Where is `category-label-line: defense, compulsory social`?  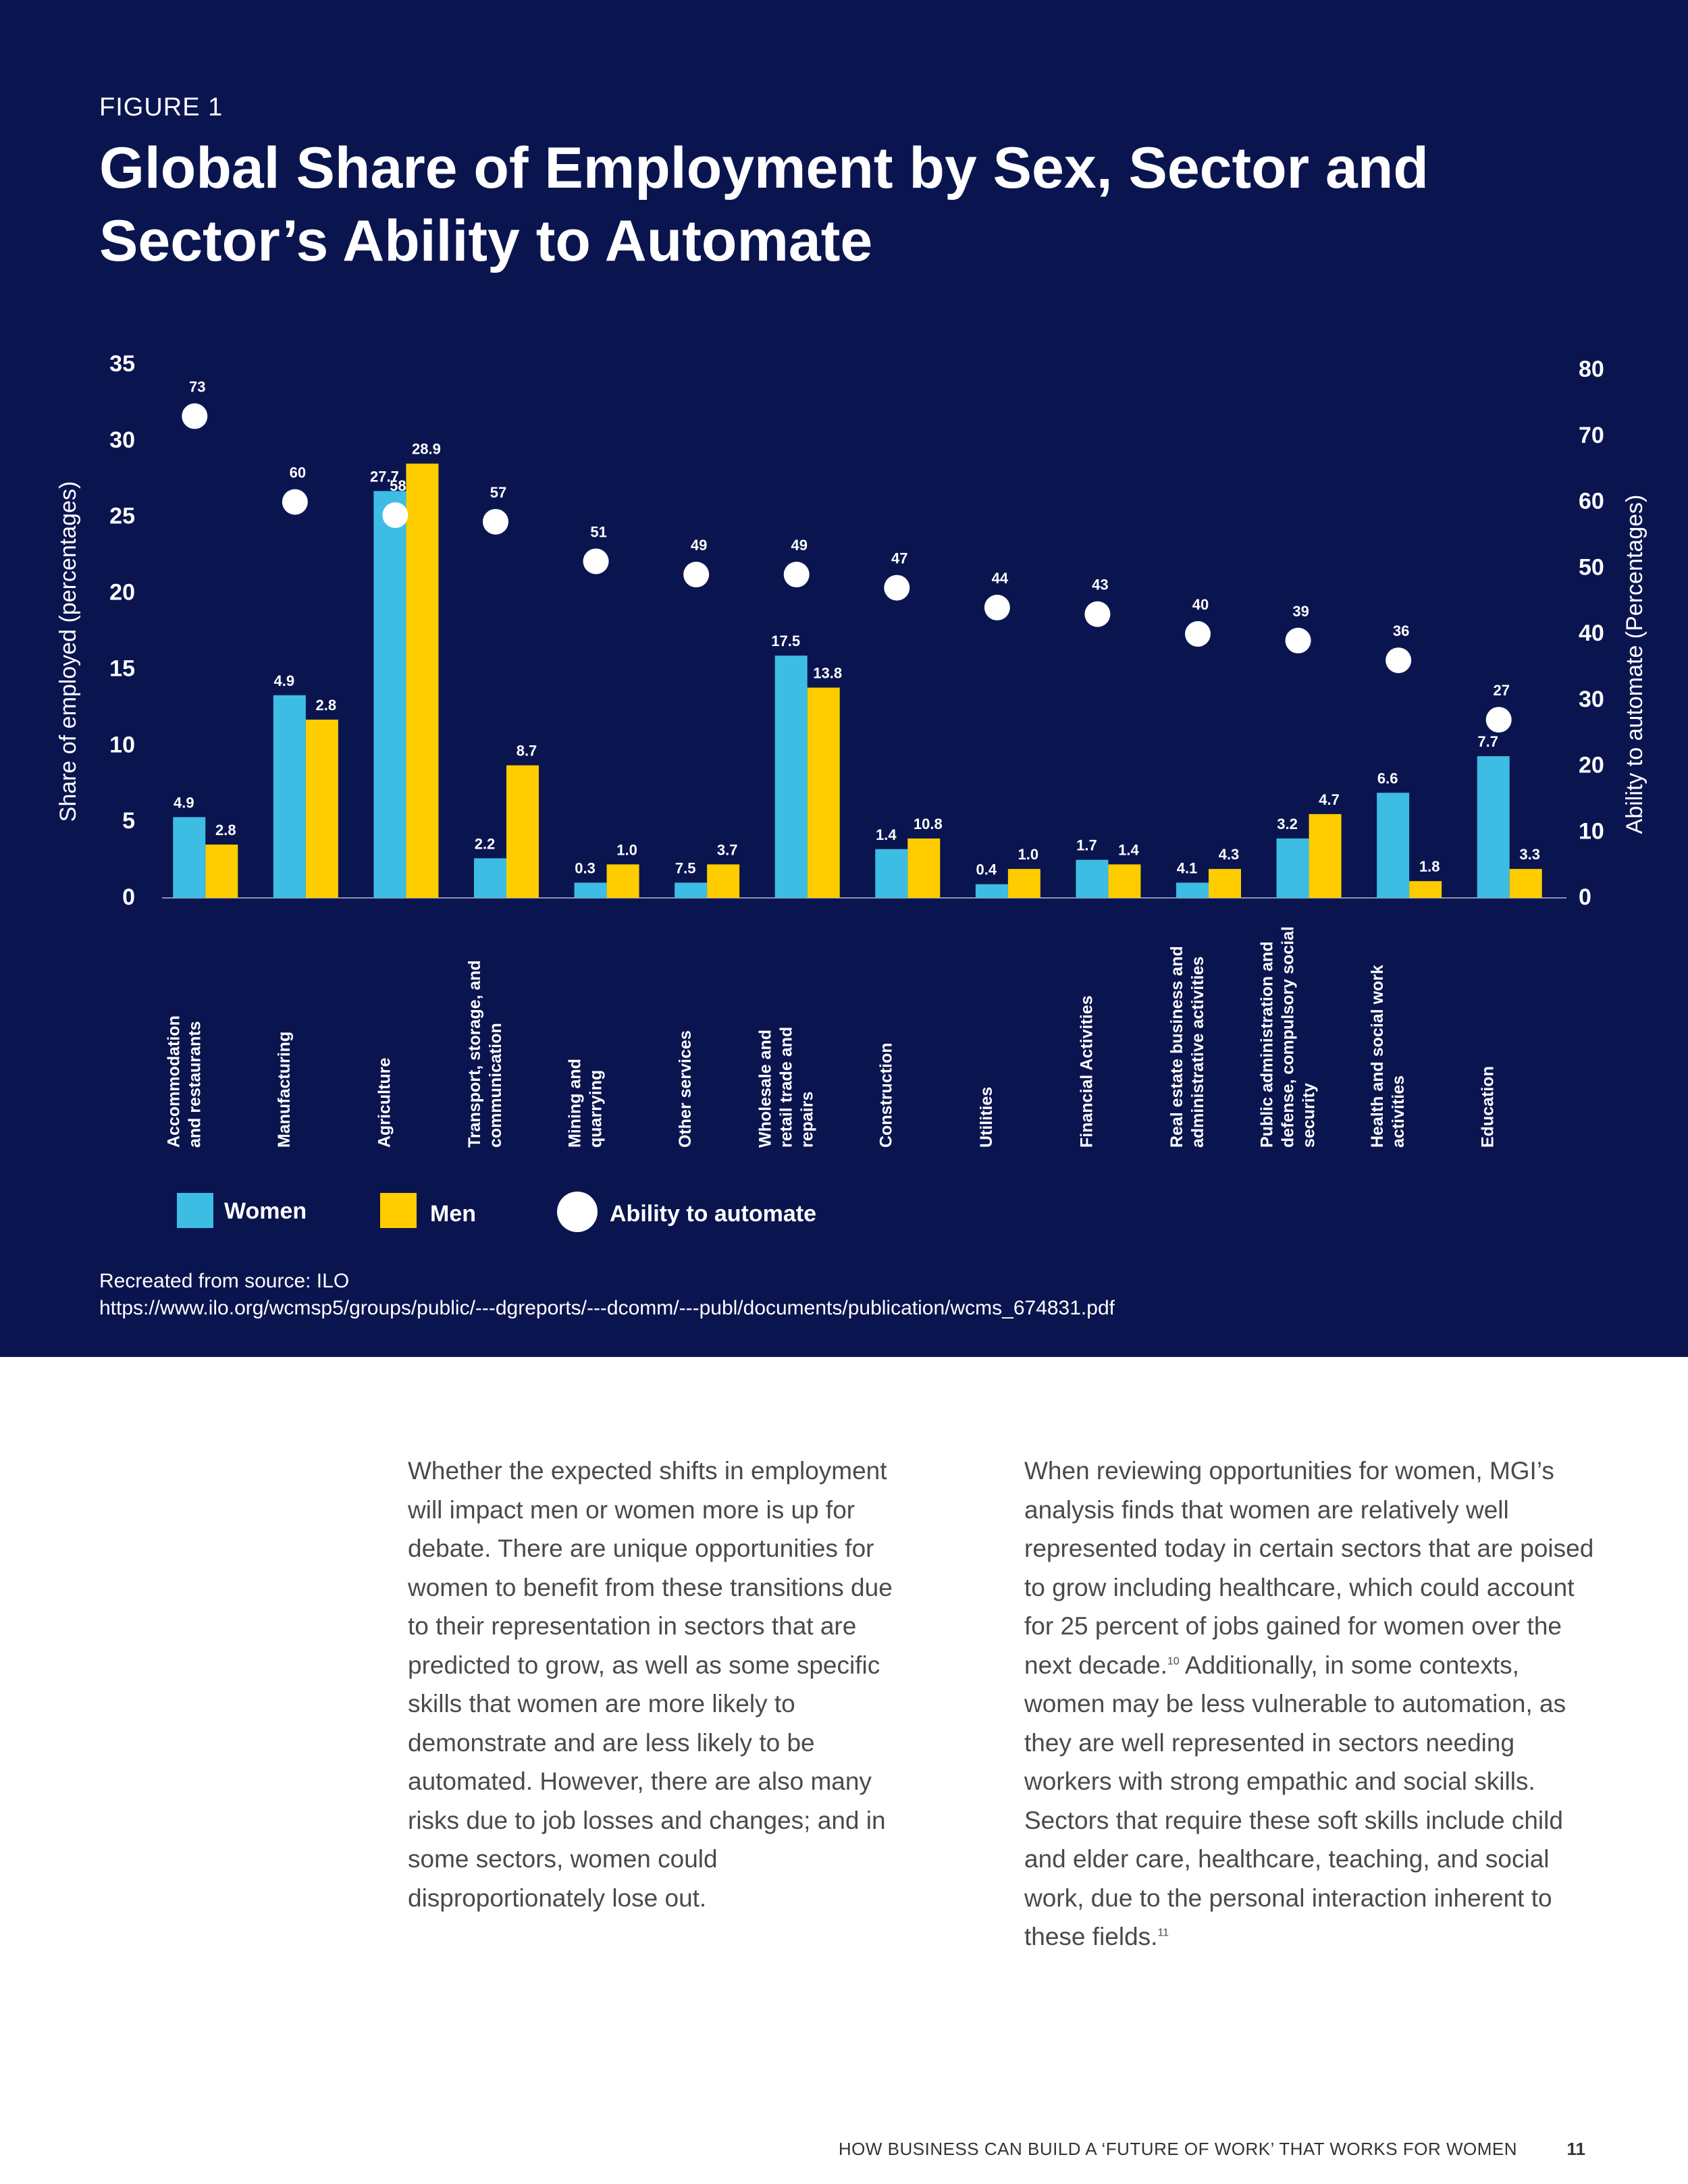 category-label-line: defense, compulsory social is located at coordinates (1289, 1037).